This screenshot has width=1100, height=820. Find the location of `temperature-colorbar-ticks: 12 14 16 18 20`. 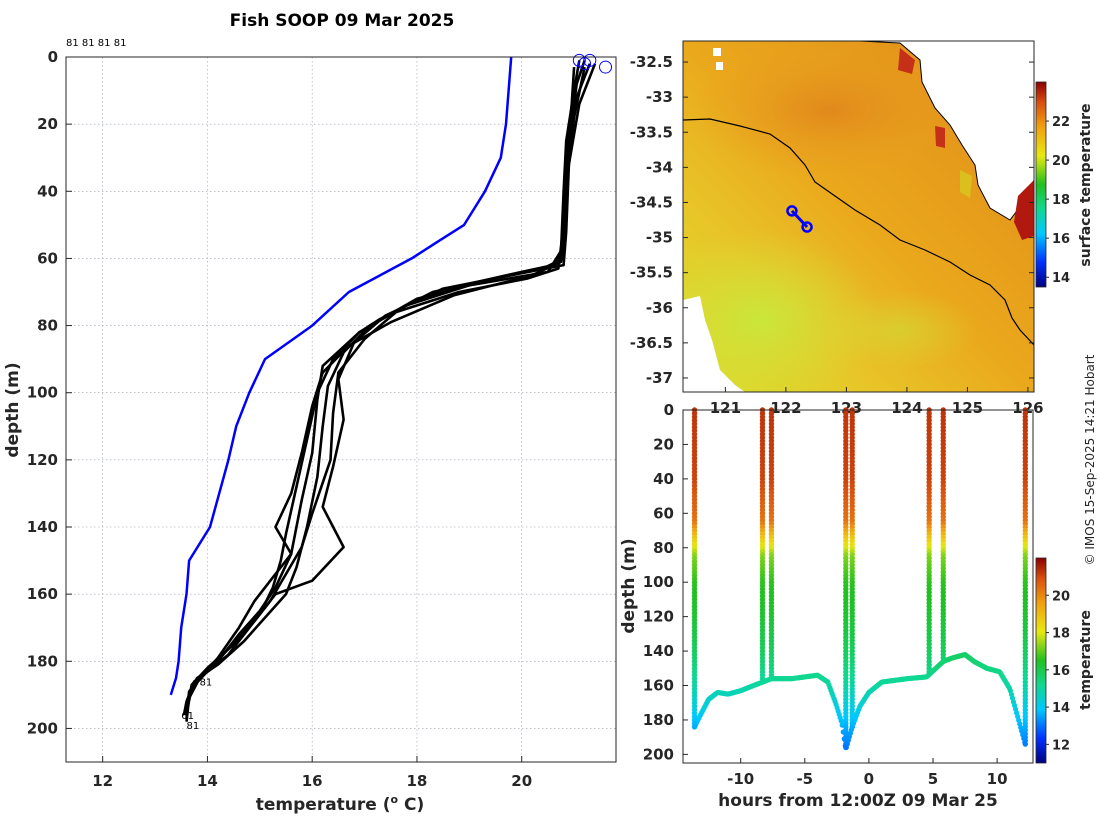

temperature-colorbar-ticks: 12 14 16 18 20 is located at coordinates (1058, 671).